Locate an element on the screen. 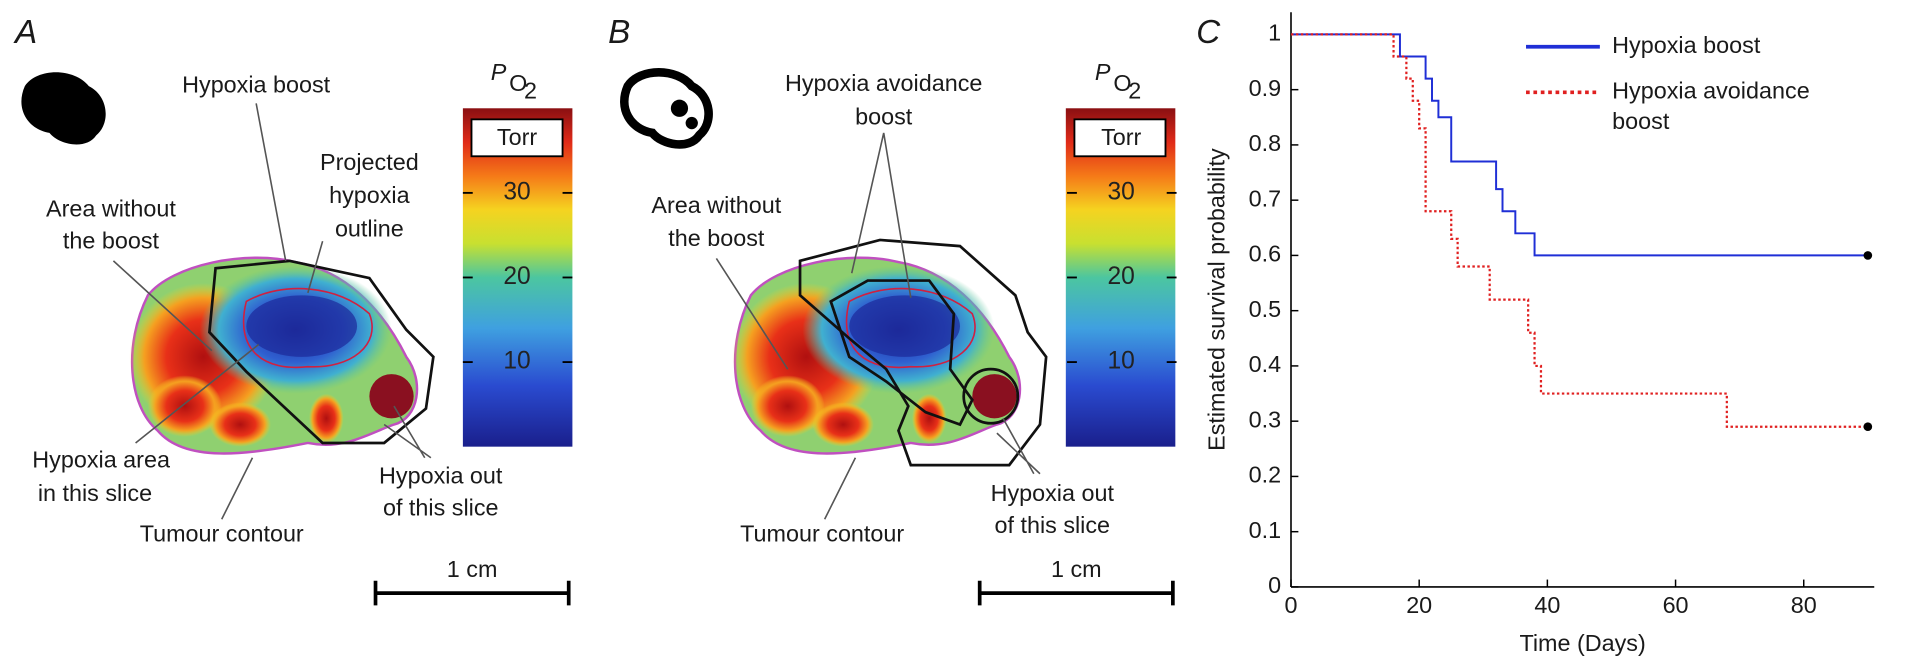 This screenshot has height=662, width=1920. annotation: Hypoxia boost is located at coordinates (256, 84).